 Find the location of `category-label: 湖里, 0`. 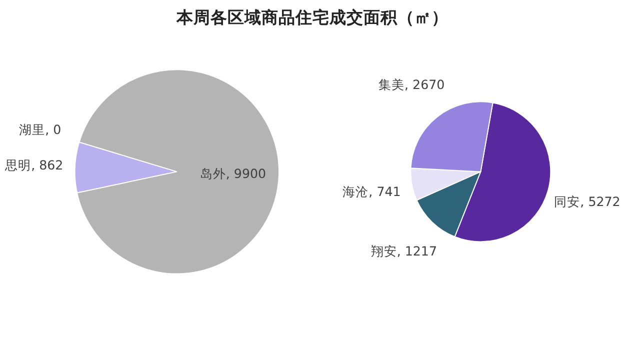

category-label: 湖里, 0 is located at coordinates (40, 130).